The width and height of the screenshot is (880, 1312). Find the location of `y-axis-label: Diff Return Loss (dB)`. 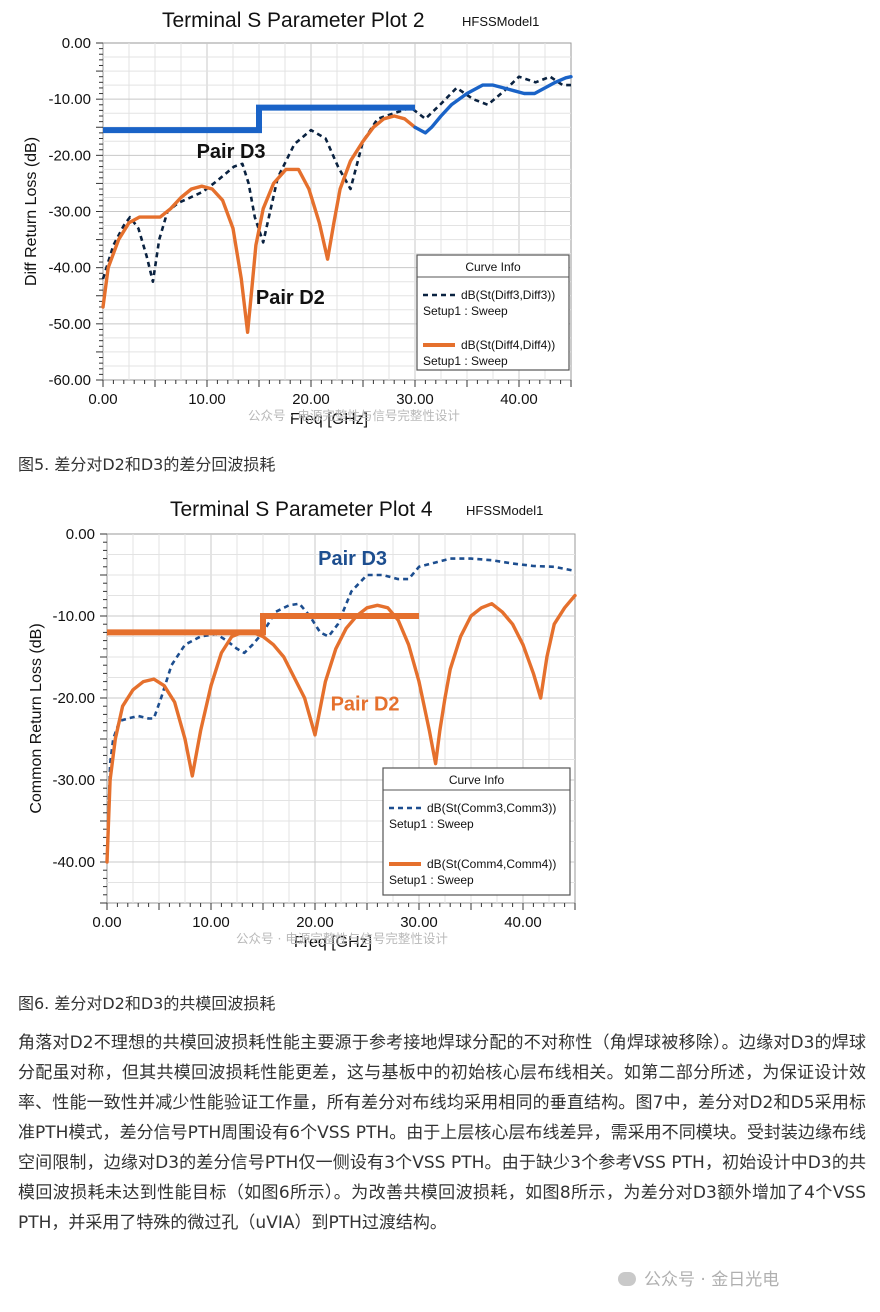

y-axis-label: Diff Return Loss (dB) is located at coordinates (31, 211).